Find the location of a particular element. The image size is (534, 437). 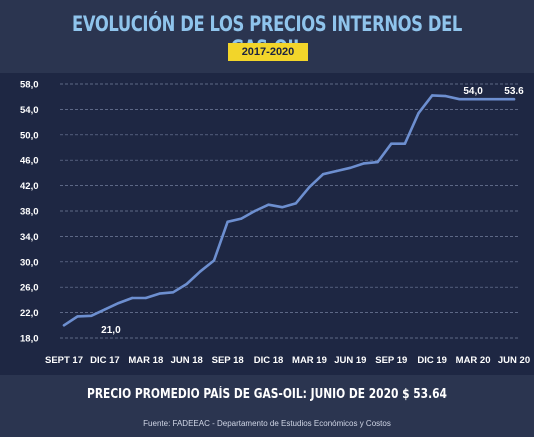

y-tick-label: 18,0 is located at coordinates (29, 339).